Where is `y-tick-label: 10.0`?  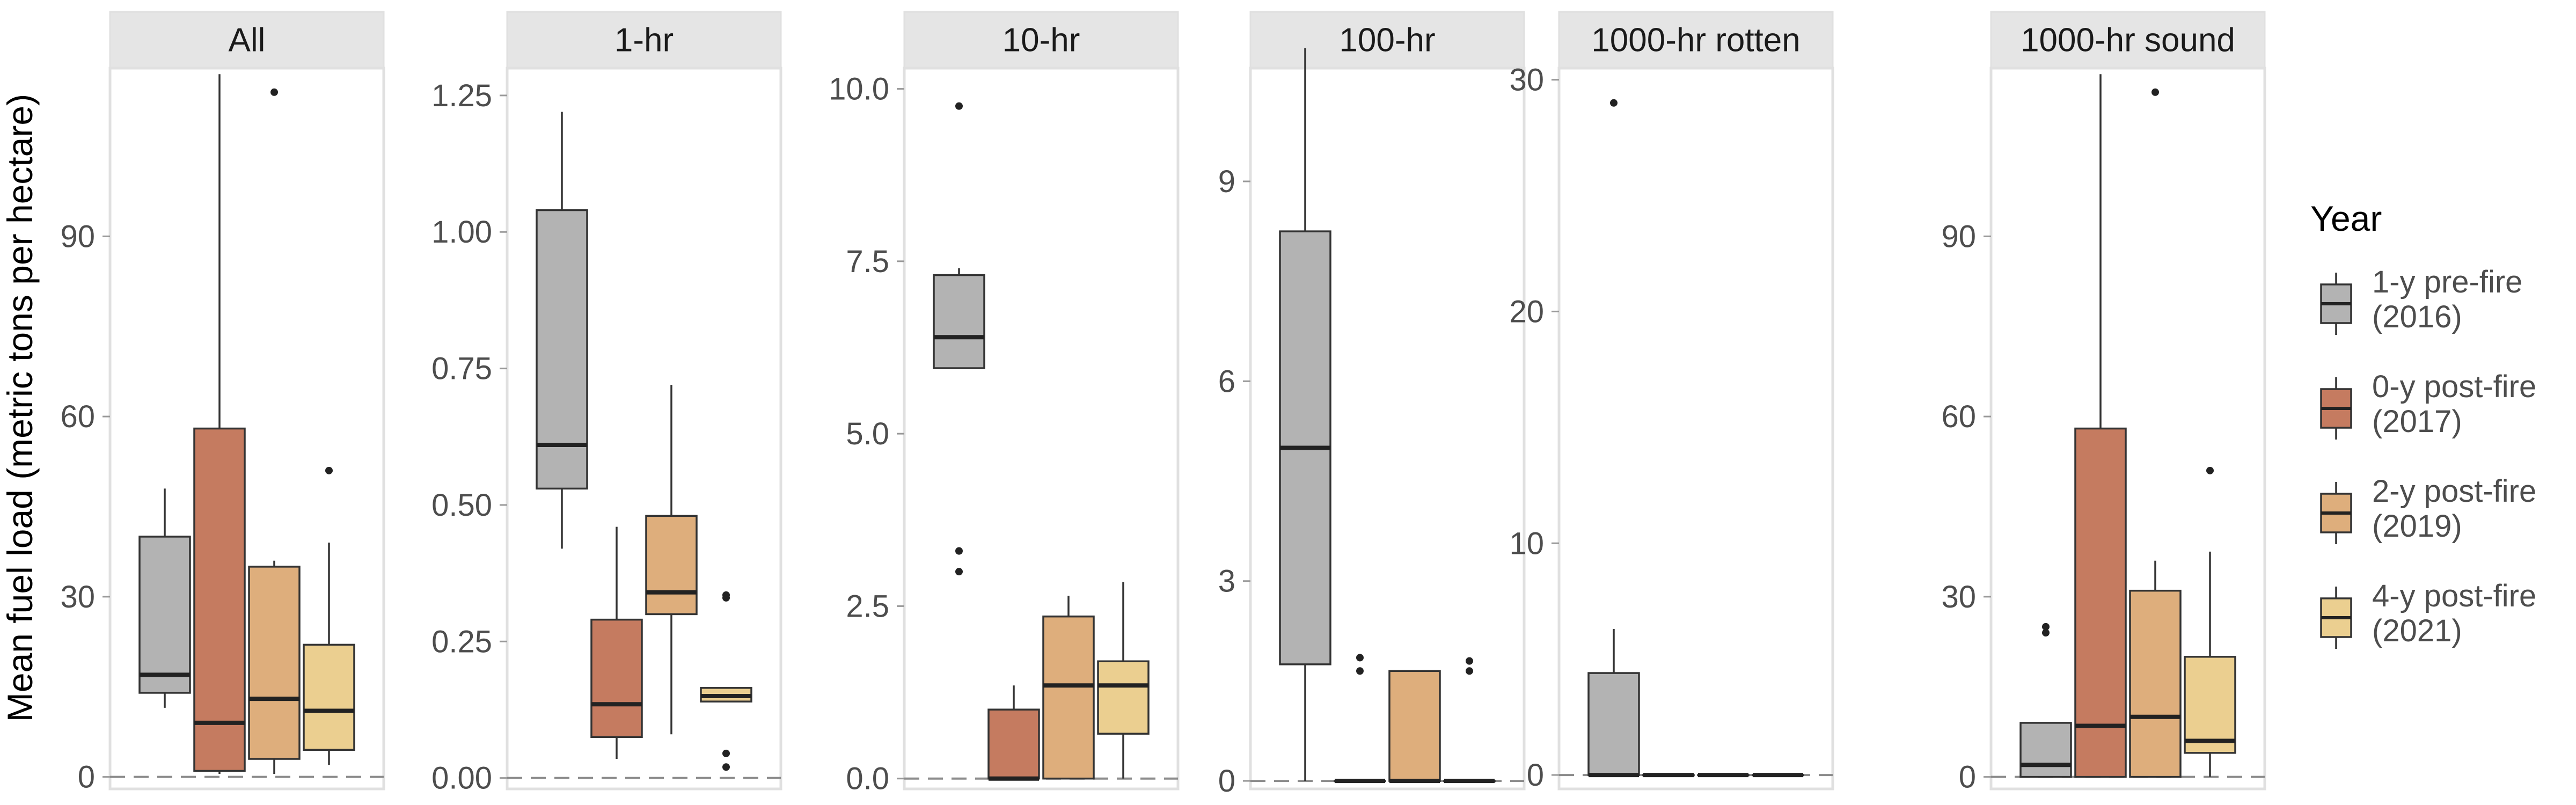
y-tick-label: 10.0 is located at coordinates (859, 89).